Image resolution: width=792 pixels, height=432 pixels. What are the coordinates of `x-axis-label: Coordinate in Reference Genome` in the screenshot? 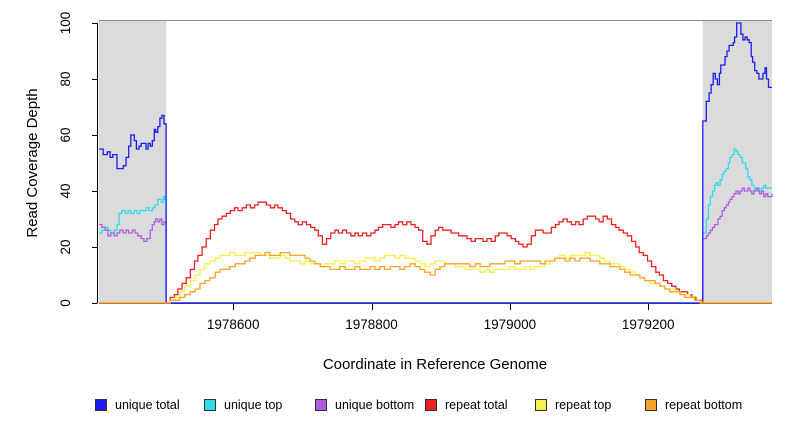 It's located at (435, 364).